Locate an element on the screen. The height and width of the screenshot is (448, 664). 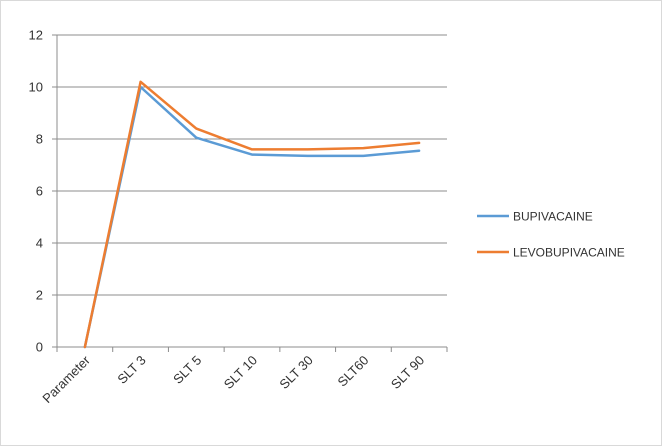
x-tick-label-slt-3: SLT 3 is located at coordinates (131, 370).